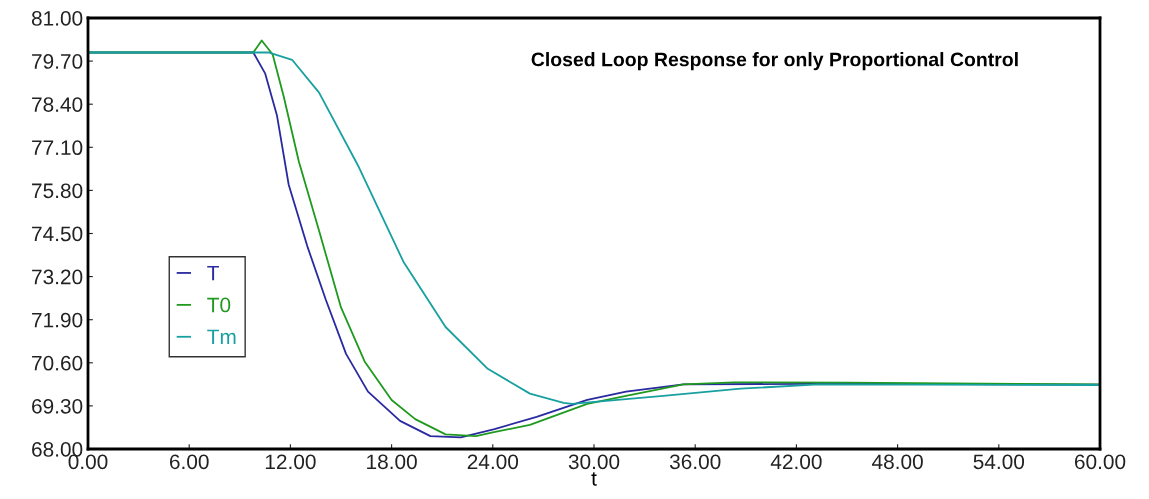  Describe the element at coordinates (57, 363) in the screenshot. I see `y-tick-label: 70.60` at that location.